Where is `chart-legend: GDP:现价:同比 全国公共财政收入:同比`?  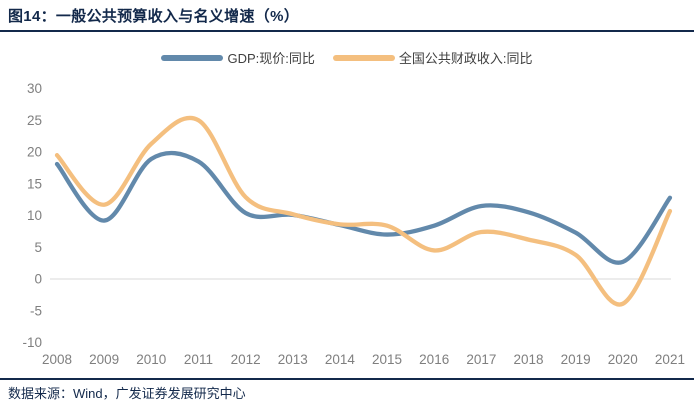 chart-legend: GDP:现价:同比 全国公共财政收入:同比 is located at coordinates (347, 57).